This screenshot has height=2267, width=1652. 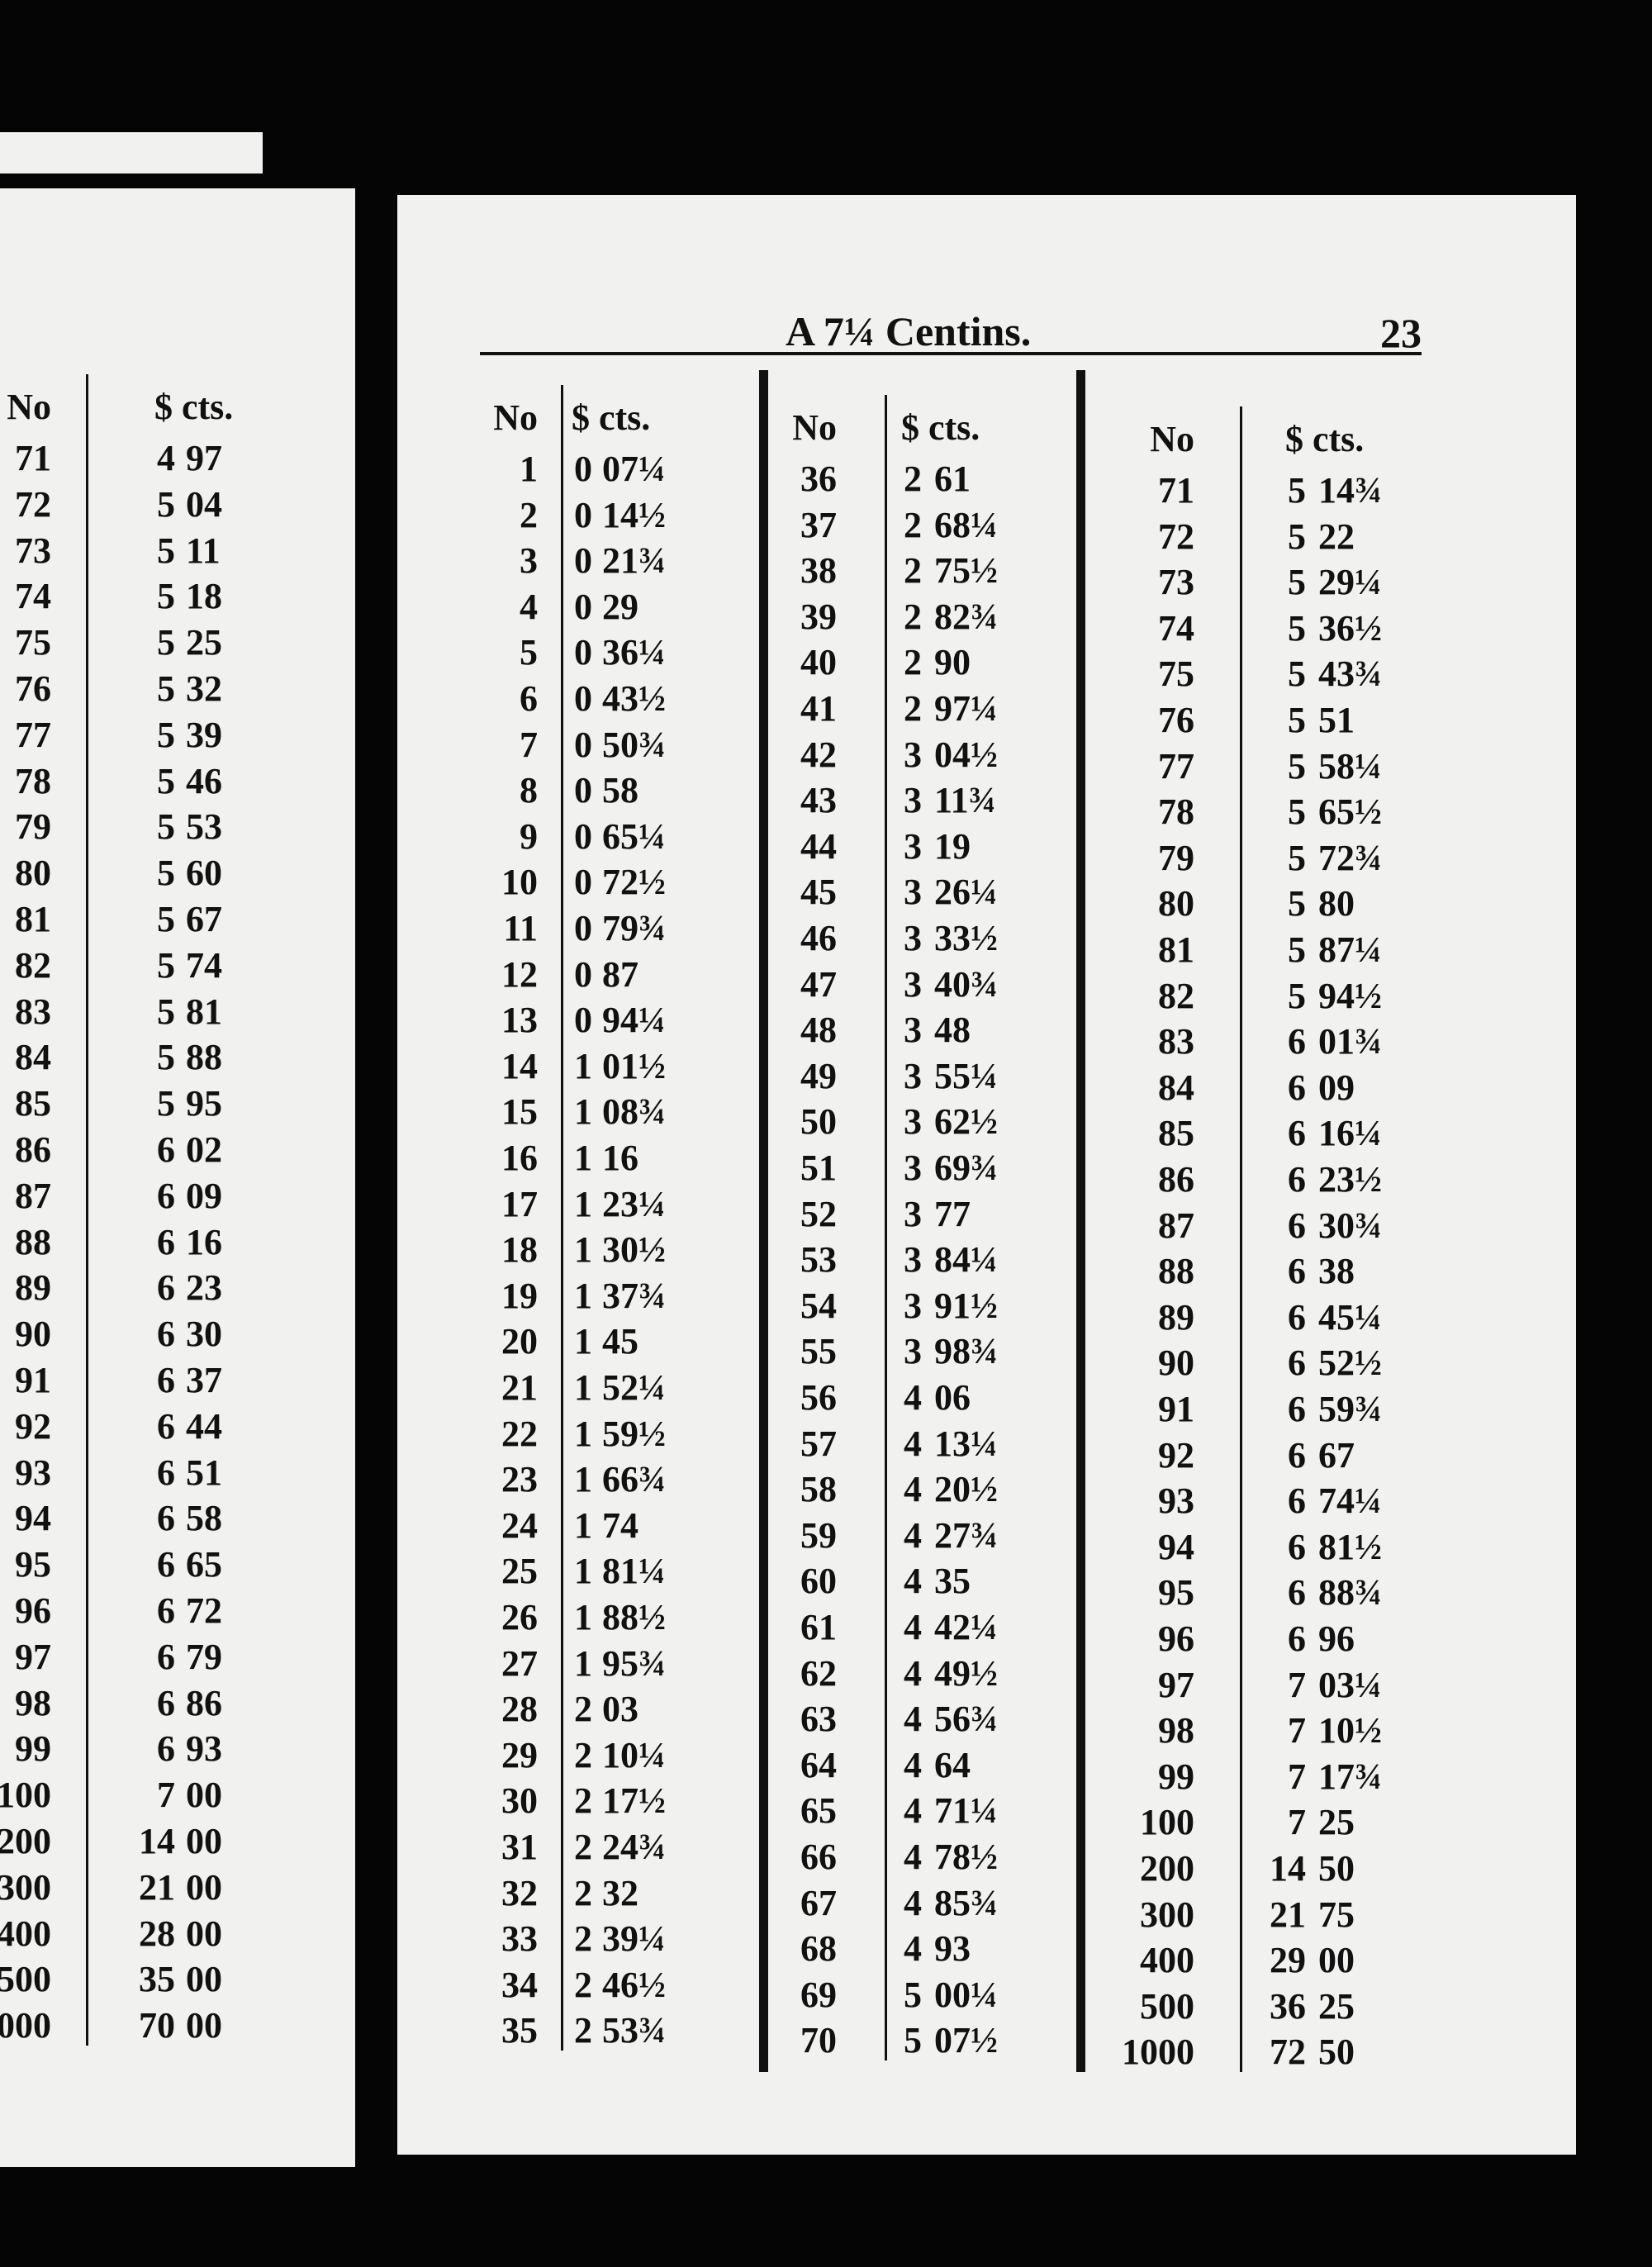 I want to click on cents: 07¼, so click(x=634, y=469).